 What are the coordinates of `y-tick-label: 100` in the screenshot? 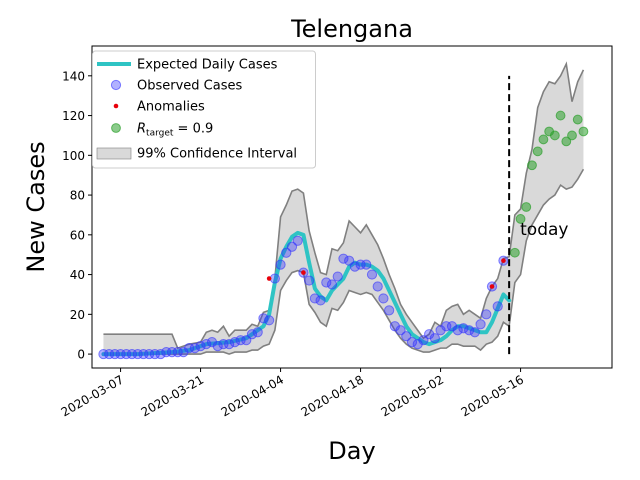 It's located at (73, 156).